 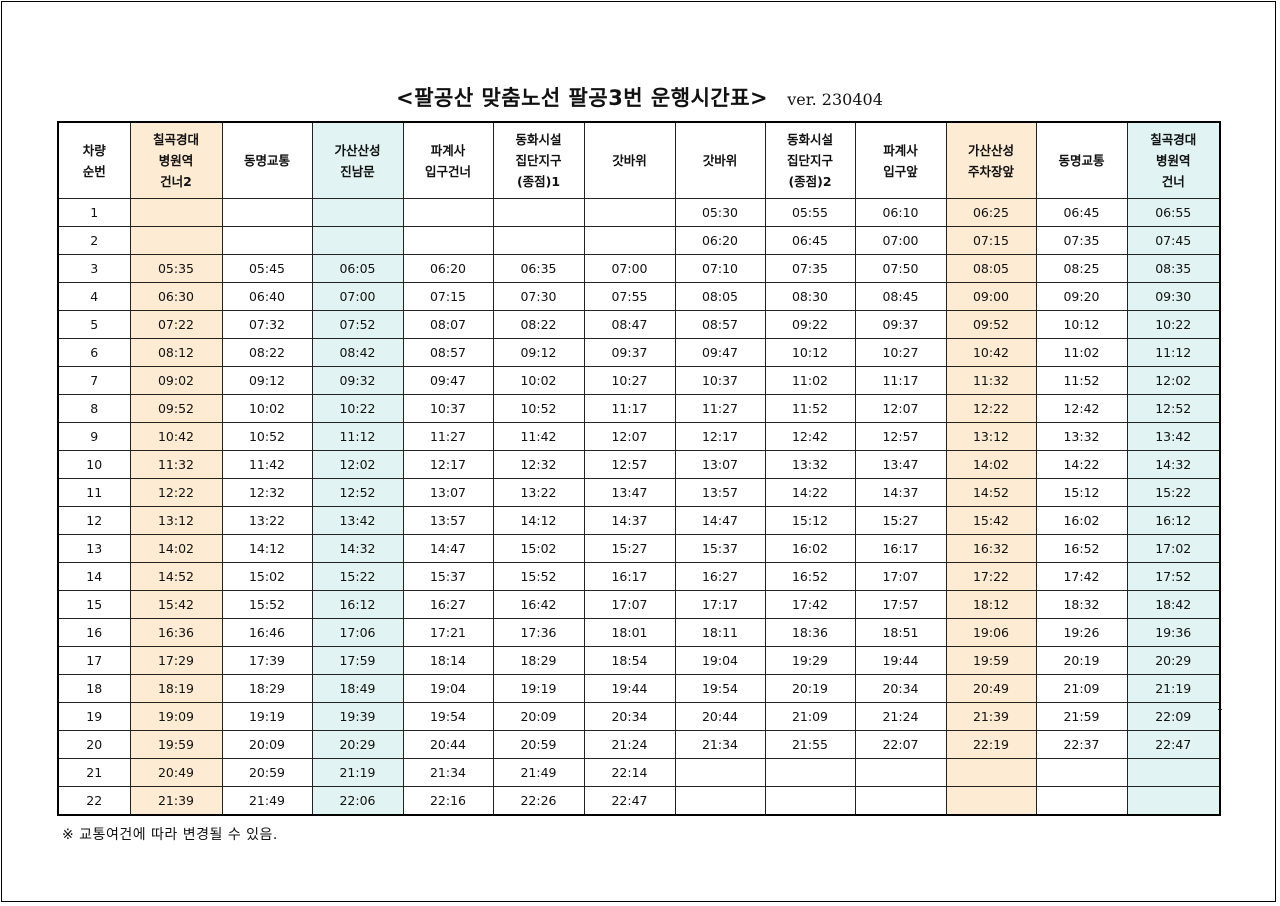 What do you see at coordinates (94, 660) in the screenshot?
I see `vehicle-order-cell: 17` at bounding box center [94, 660].